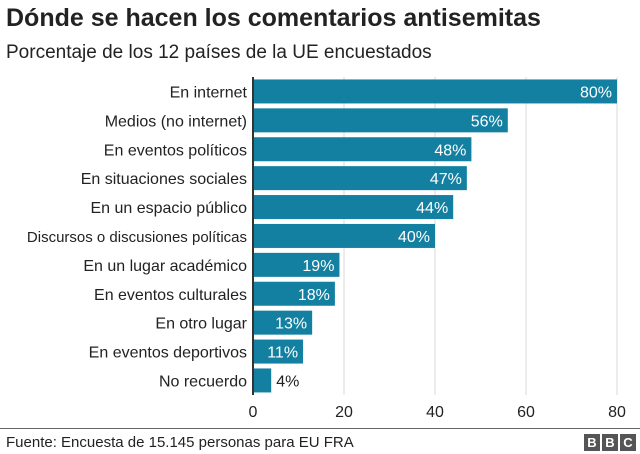  What do you see at coordinates (487, 121) in the screenshot?
I see `data-label: 56%` at bounding box center [487, 121].